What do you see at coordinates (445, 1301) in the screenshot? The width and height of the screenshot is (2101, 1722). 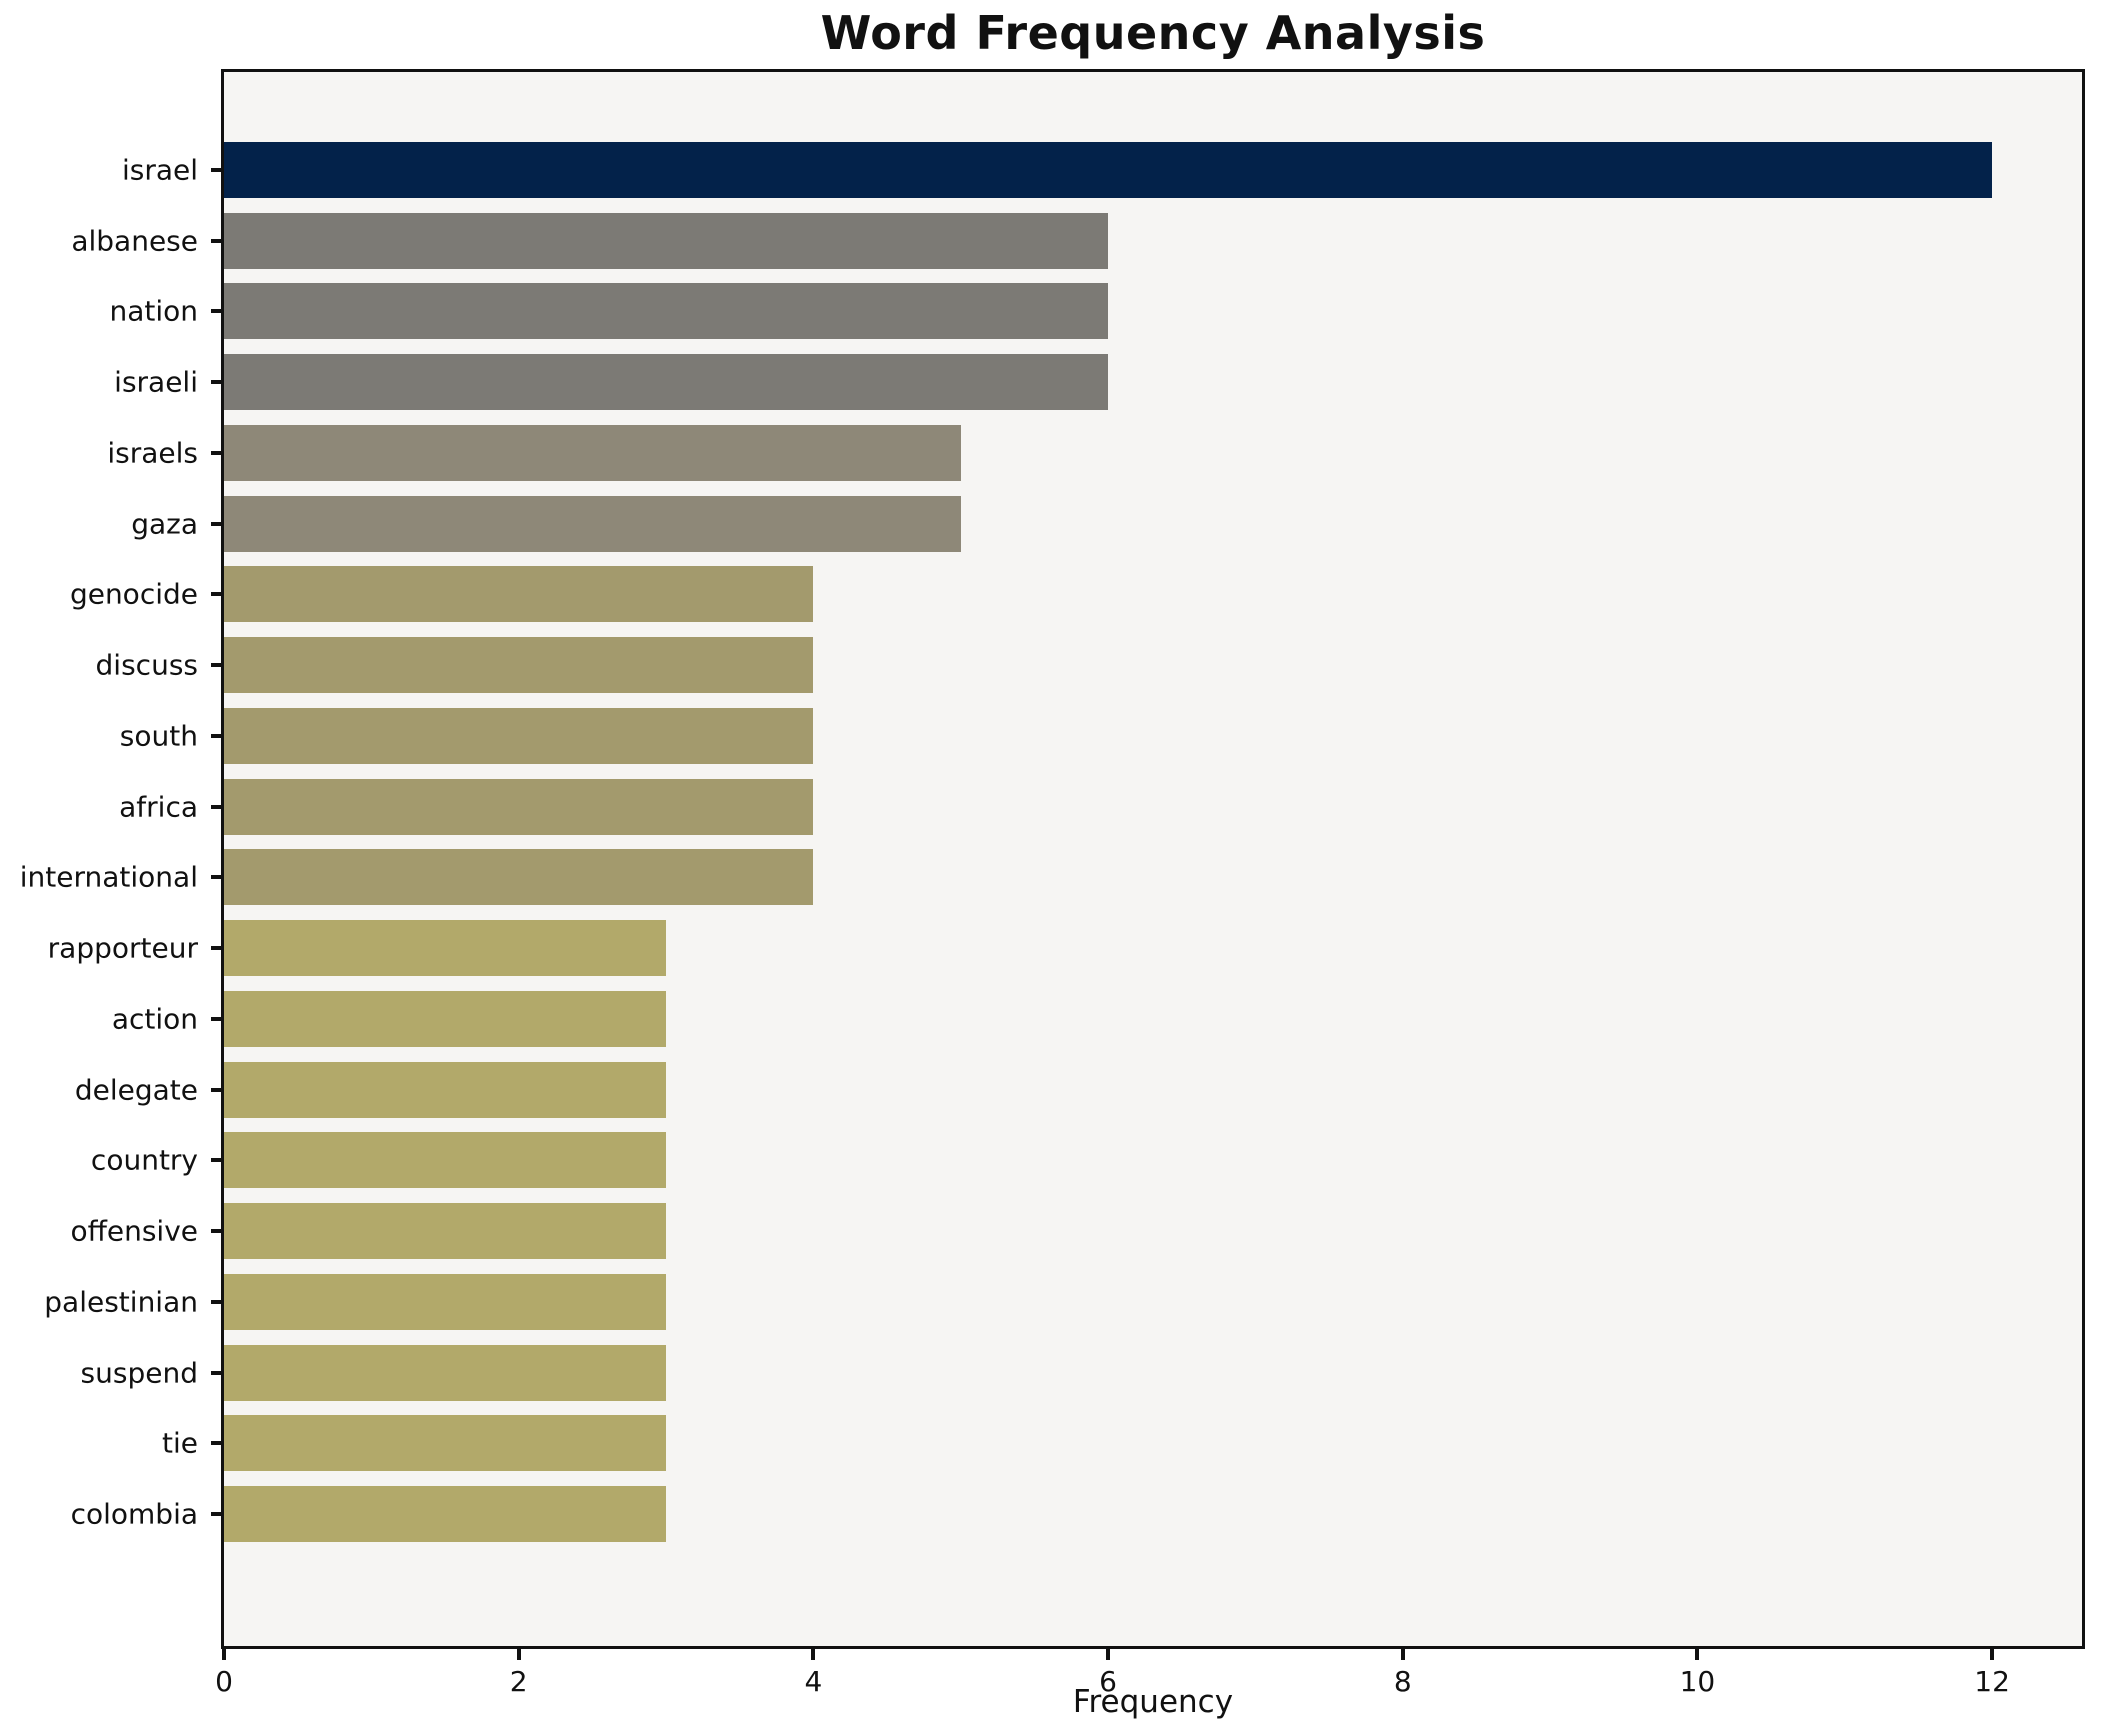 I see `bar-palestinian` at bounding box center [445, 1301].